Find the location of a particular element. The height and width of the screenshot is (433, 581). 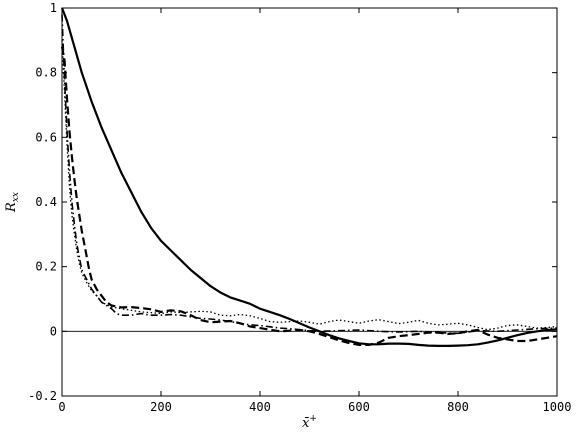

x-tick-label: 400 is located at coordinates (260, 407).